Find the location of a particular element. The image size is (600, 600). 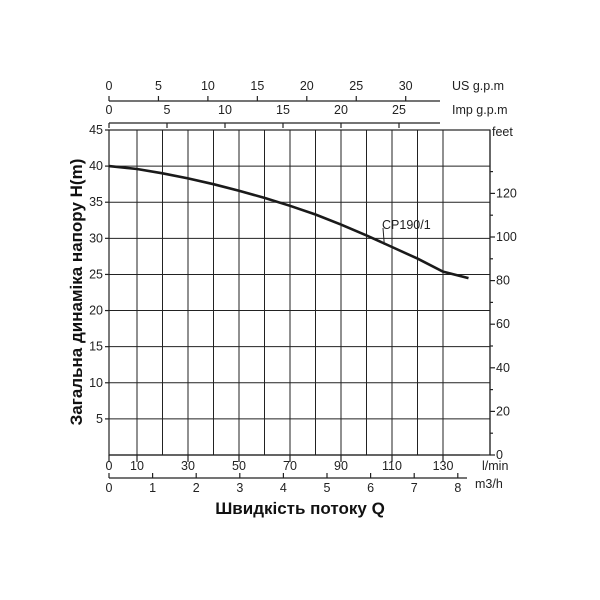

left-tick-label: 45 is located at coordinates (96, 130).